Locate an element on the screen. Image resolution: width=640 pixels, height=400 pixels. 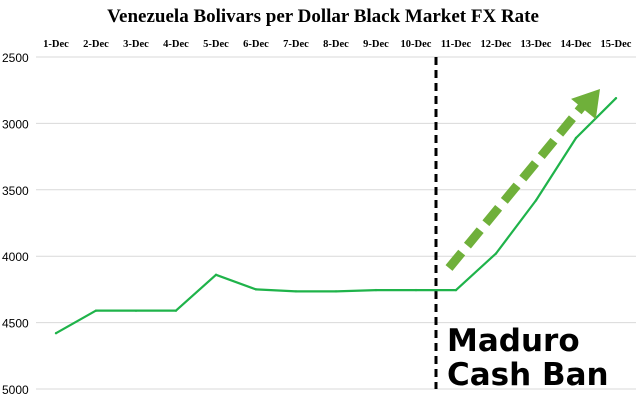
x-category-label: 5-Dec is located at coordinates (216, 44).